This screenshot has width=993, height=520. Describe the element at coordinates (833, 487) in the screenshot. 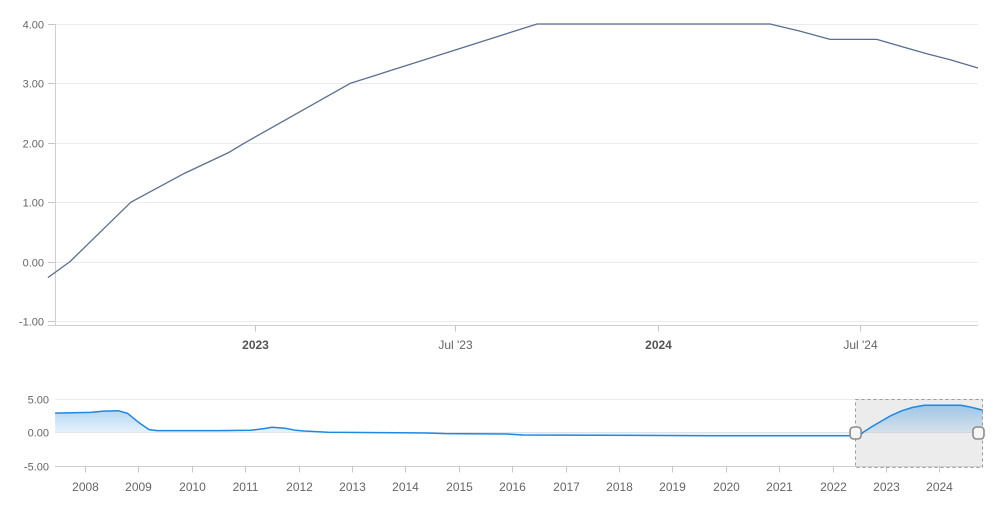

I see `nav-x-axis-label: 2022` at that location.